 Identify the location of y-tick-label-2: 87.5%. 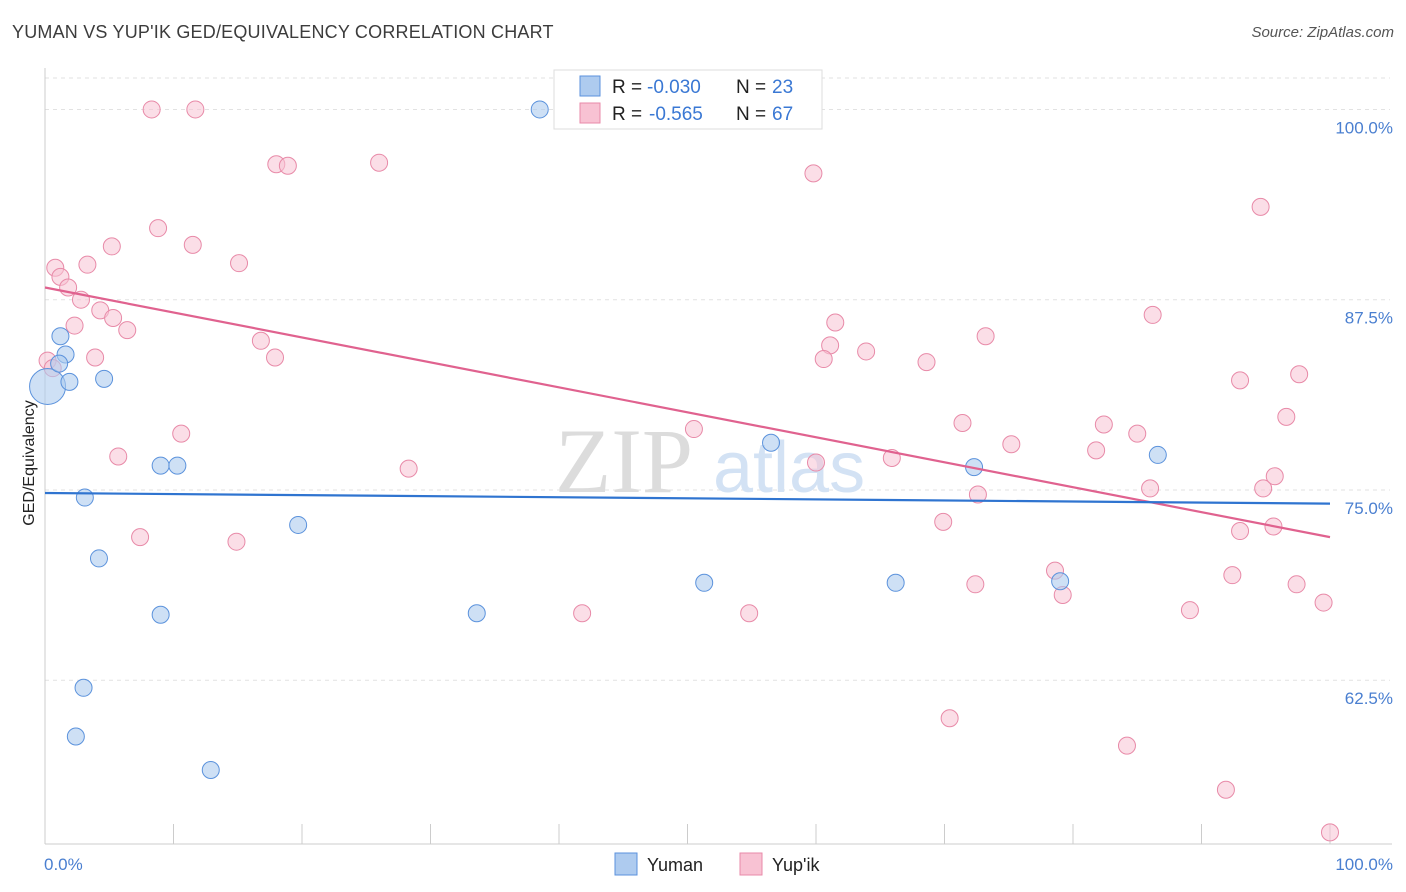
(1369, 318).